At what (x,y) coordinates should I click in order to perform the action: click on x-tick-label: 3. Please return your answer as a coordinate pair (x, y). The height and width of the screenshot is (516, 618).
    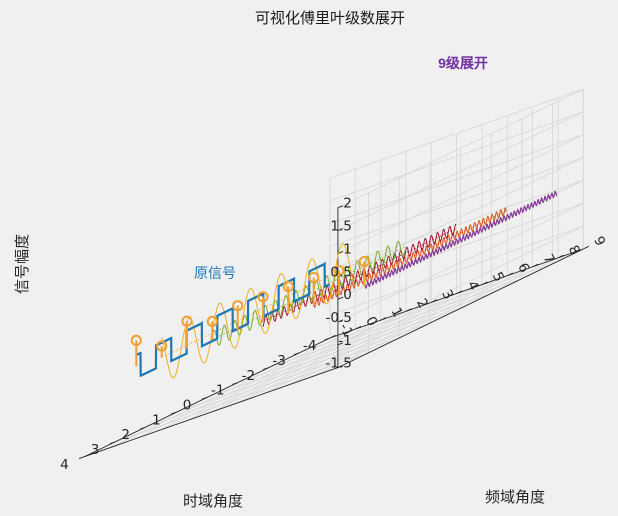
    Looking at the image, I should click on (95, 450).